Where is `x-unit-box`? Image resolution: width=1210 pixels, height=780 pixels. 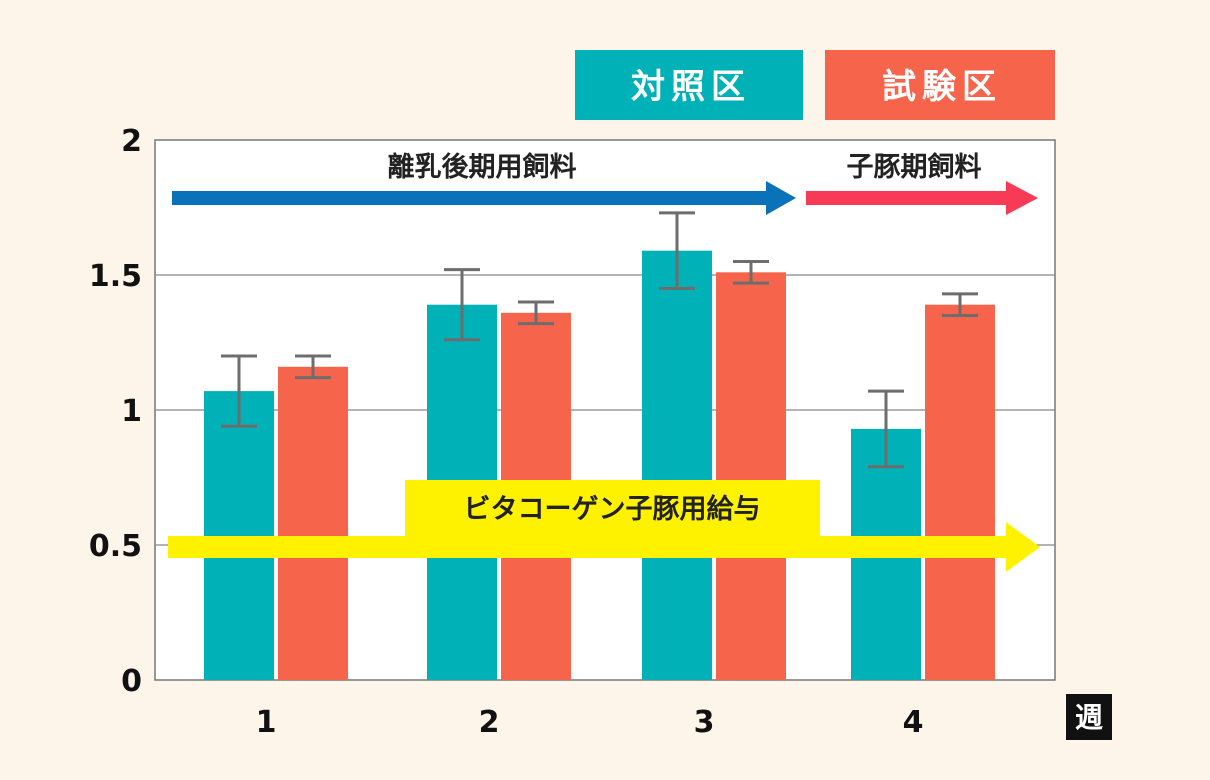 x-unit-box is located at coordinates (1089, 717).